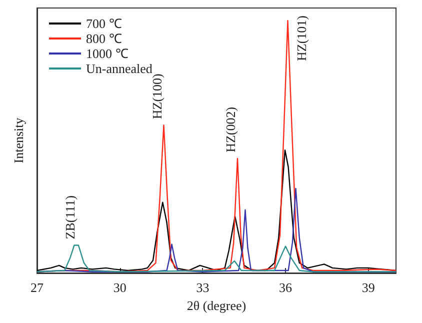 The width and height of the screenshot is (422, 323). Describe the element at coordinates (368, 287) in the screenshot. I see `x-tick-label: 39` at that location.